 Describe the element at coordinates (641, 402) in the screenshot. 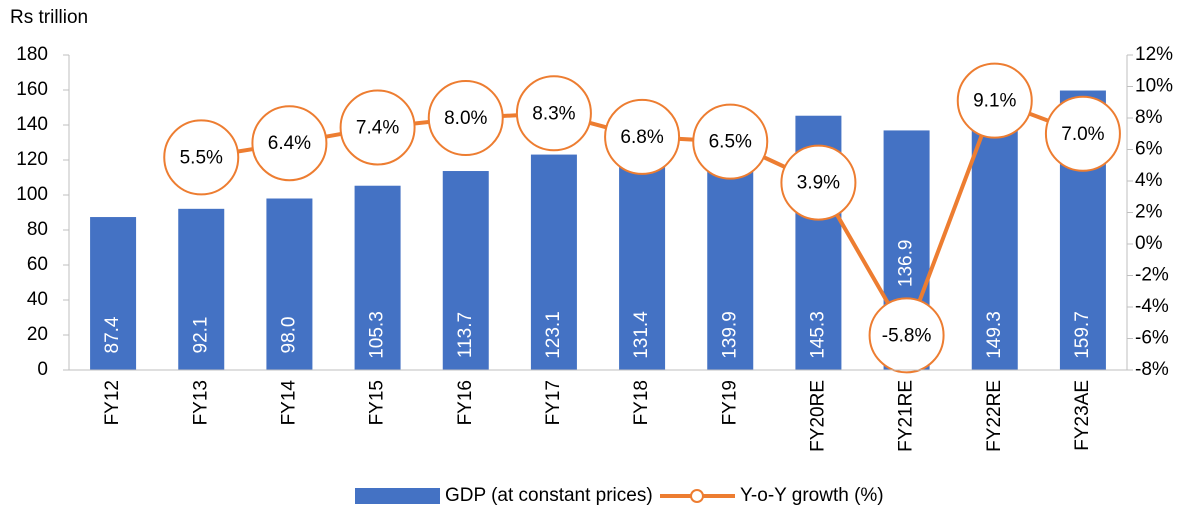

I see `x-tick-label: FY18` at that location.